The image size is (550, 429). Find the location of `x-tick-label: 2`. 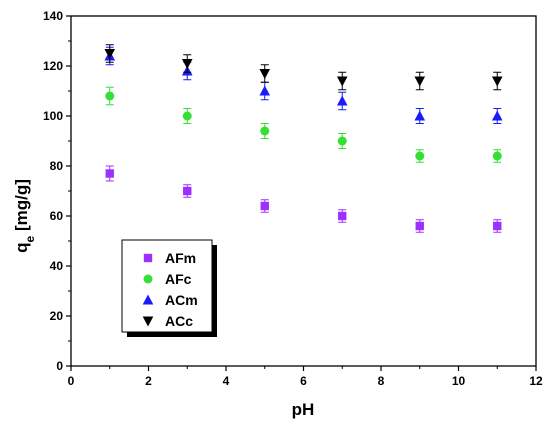

x-tick-label: 2 is located at coordinates (148, 381).